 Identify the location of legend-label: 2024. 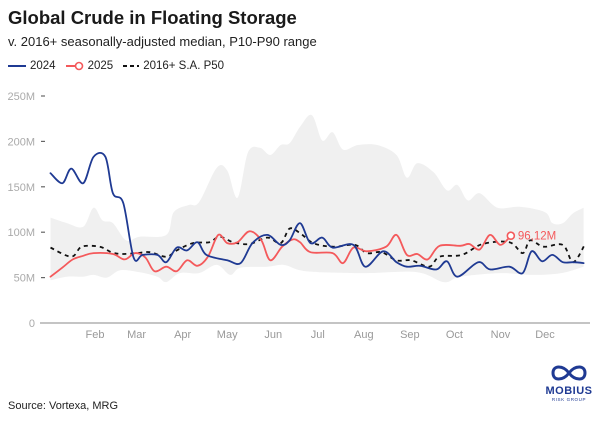
(43, 66).